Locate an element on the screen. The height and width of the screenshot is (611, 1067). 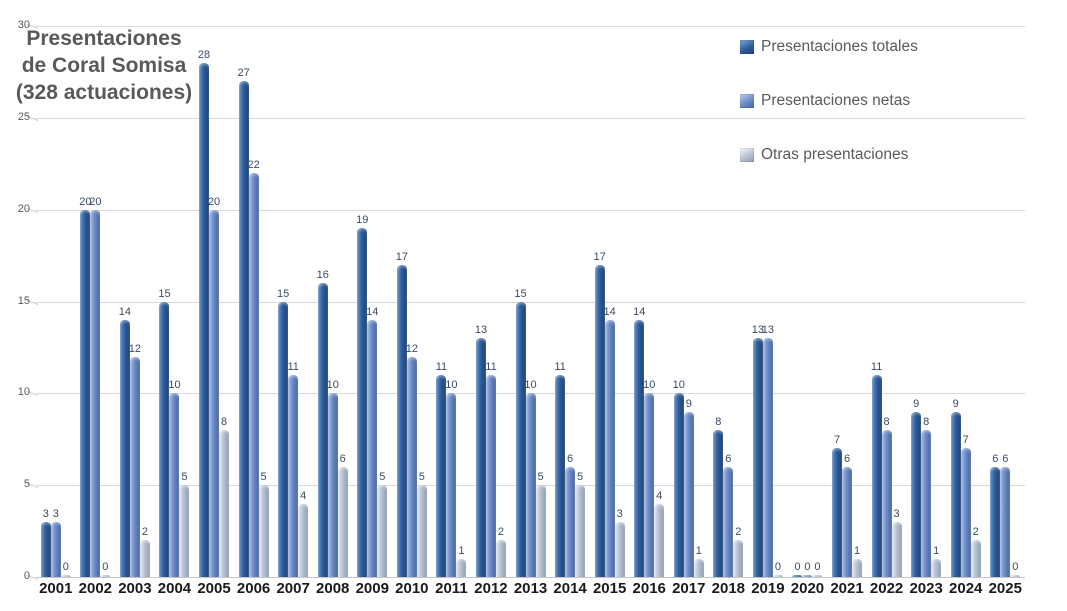
bar-wrap: 2 is located at coordinates (144, 551).